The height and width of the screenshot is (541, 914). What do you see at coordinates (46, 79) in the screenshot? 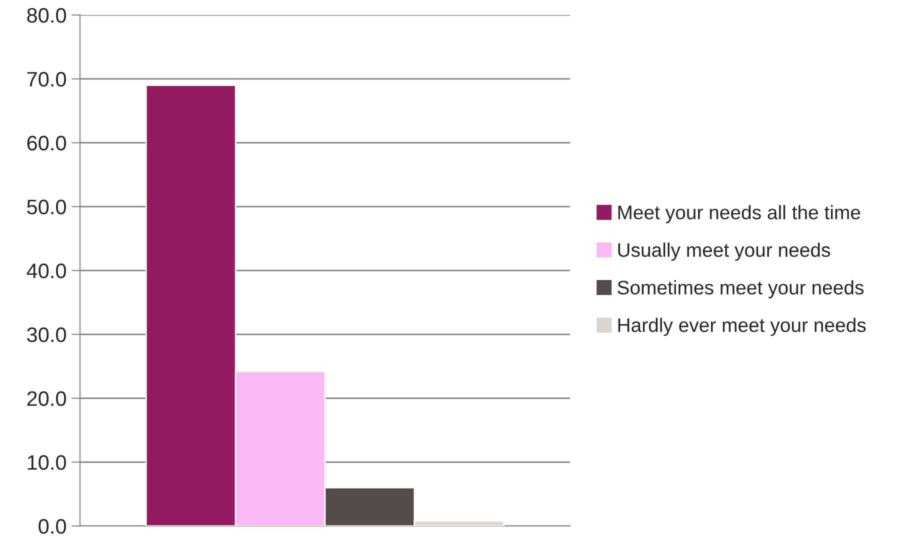
I see `y-tick-label: 70.0` at bounding box center [46, 79].